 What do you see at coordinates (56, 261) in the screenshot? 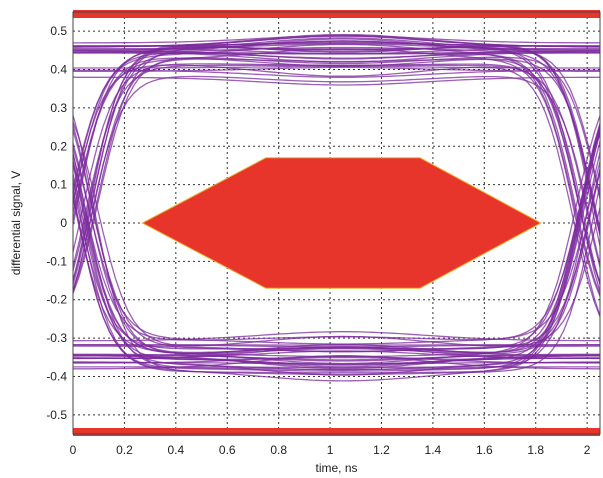
I see `y-tick-label: -0.1` at bounding box center [56, 261].